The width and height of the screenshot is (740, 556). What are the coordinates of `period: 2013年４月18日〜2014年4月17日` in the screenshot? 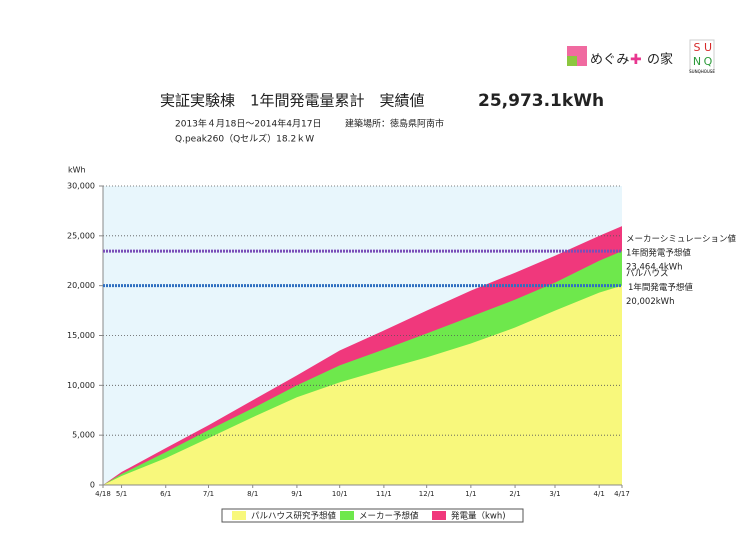 It's located at (248, 124).